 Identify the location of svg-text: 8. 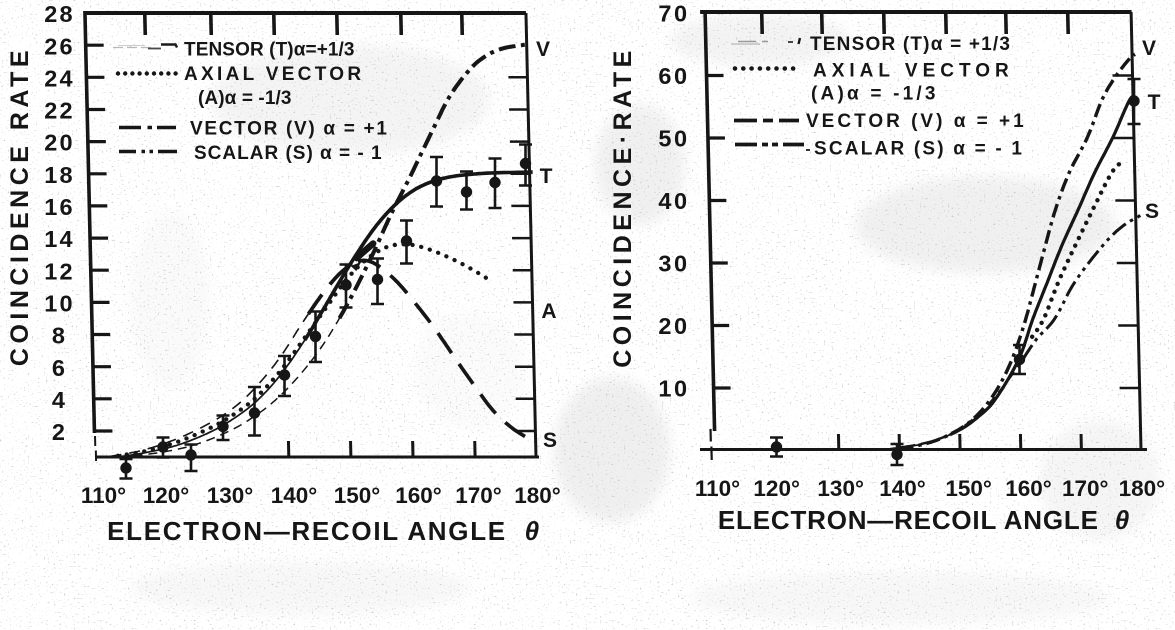
(59, 336).